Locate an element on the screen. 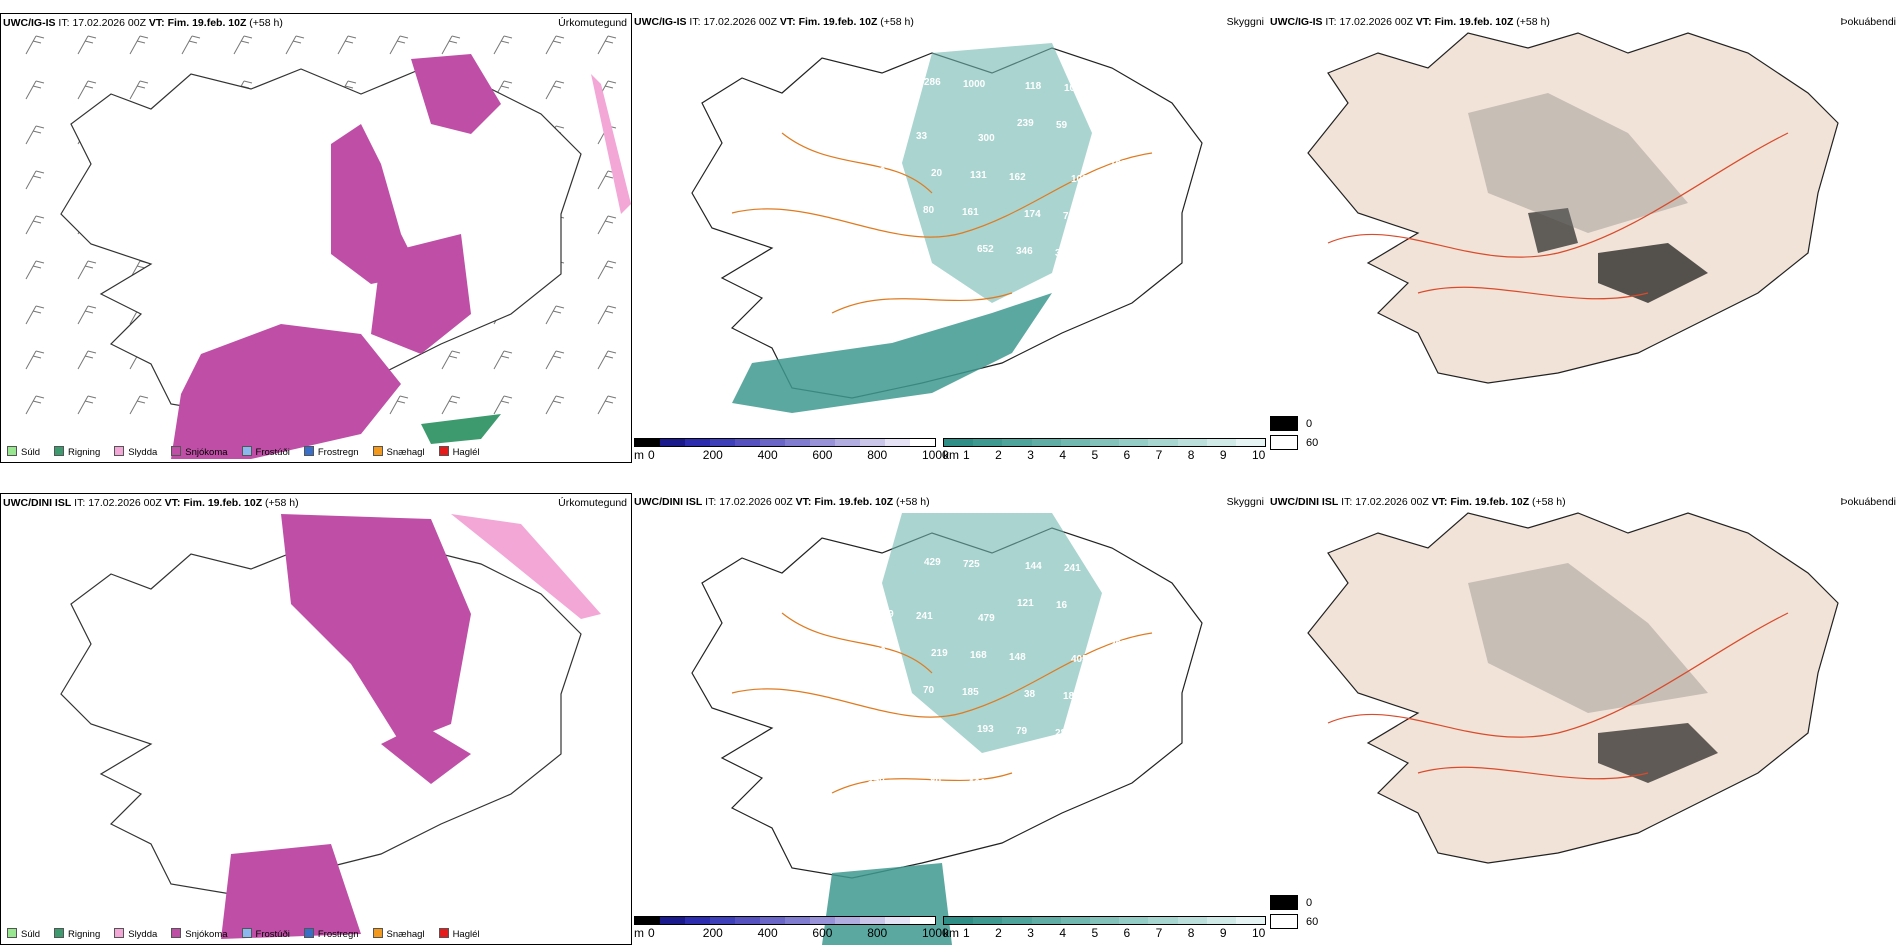  cloud-base-label: 140 is located at coordinates (876, 779).